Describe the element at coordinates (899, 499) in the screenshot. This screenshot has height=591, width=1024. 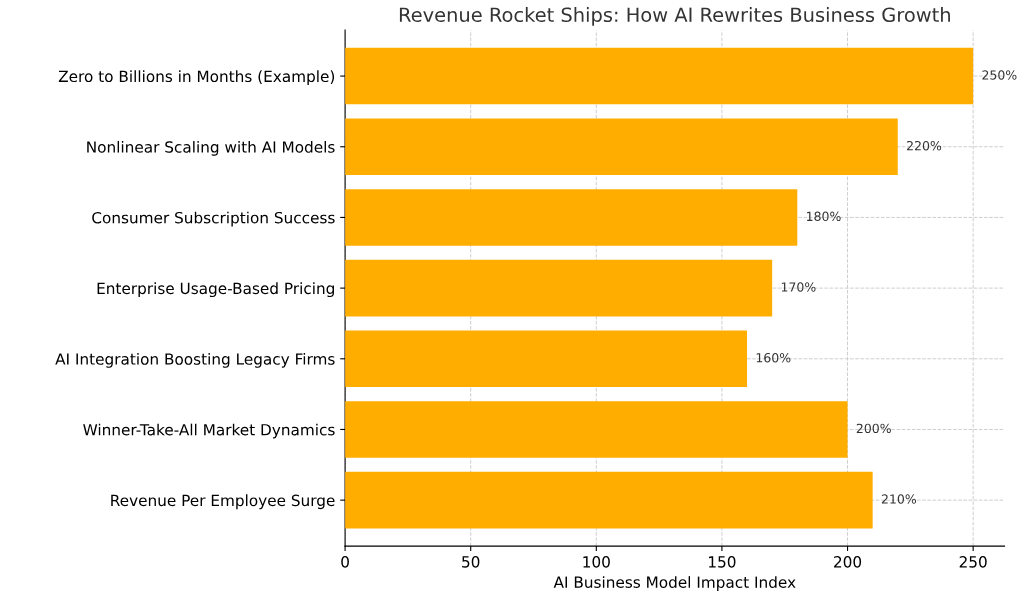
I see `data-label: 210%` at that location.